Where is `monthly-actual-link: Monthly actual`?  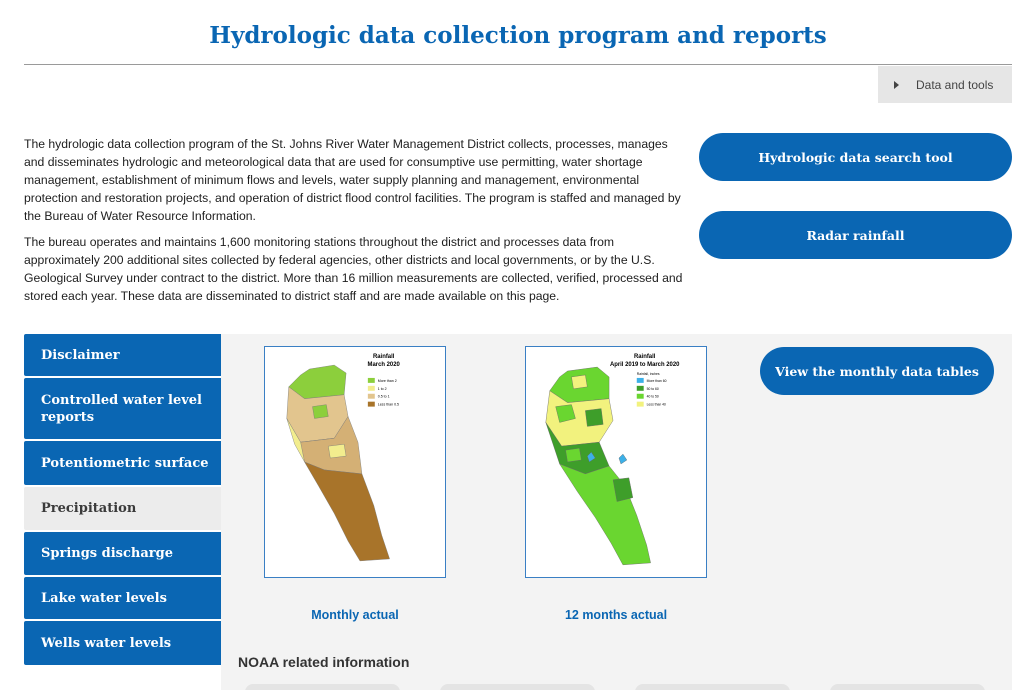
monthly-actual-link: Monthly actual is located at coordinates (355, 615).